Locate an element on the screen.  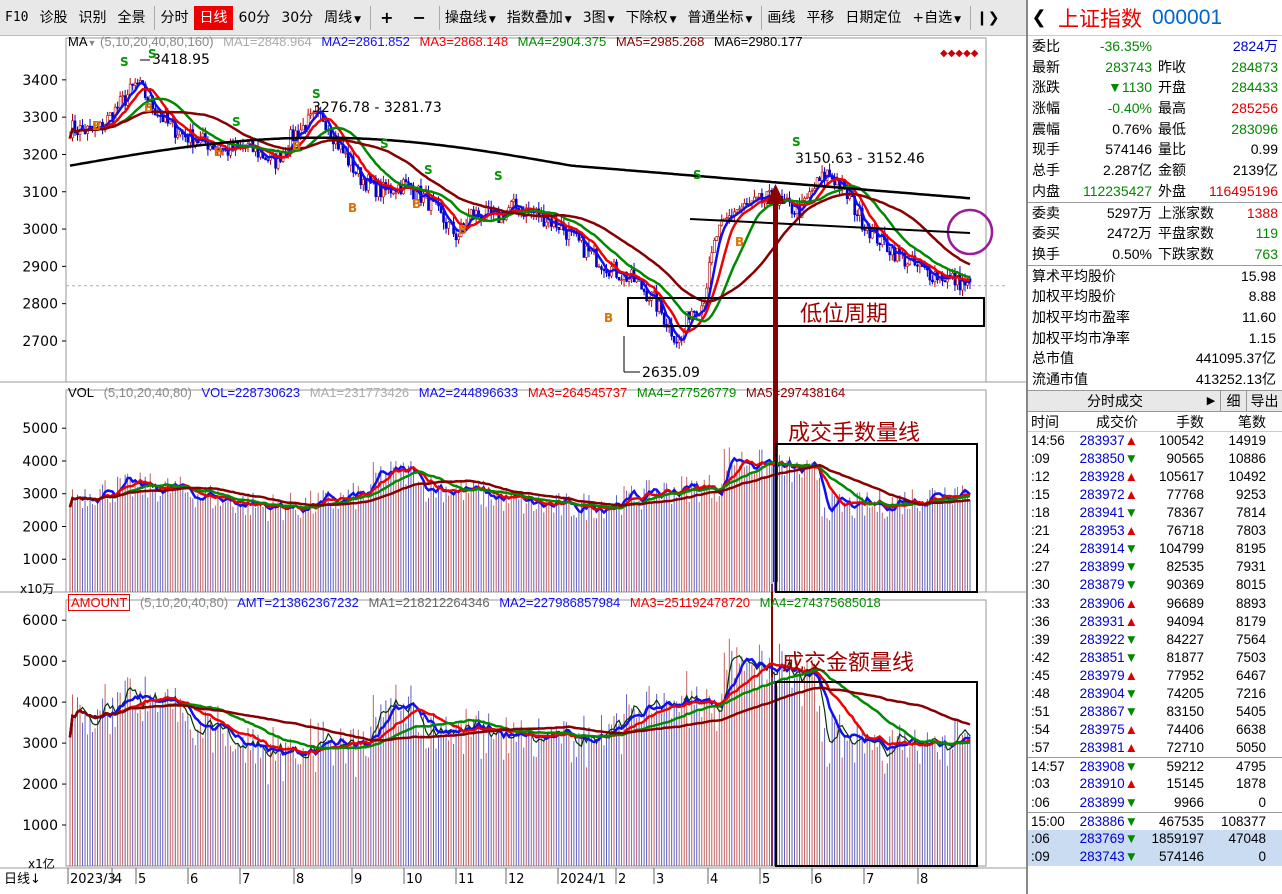
toolbar-btn-2: 识别 is located at coordinates (92, 18).